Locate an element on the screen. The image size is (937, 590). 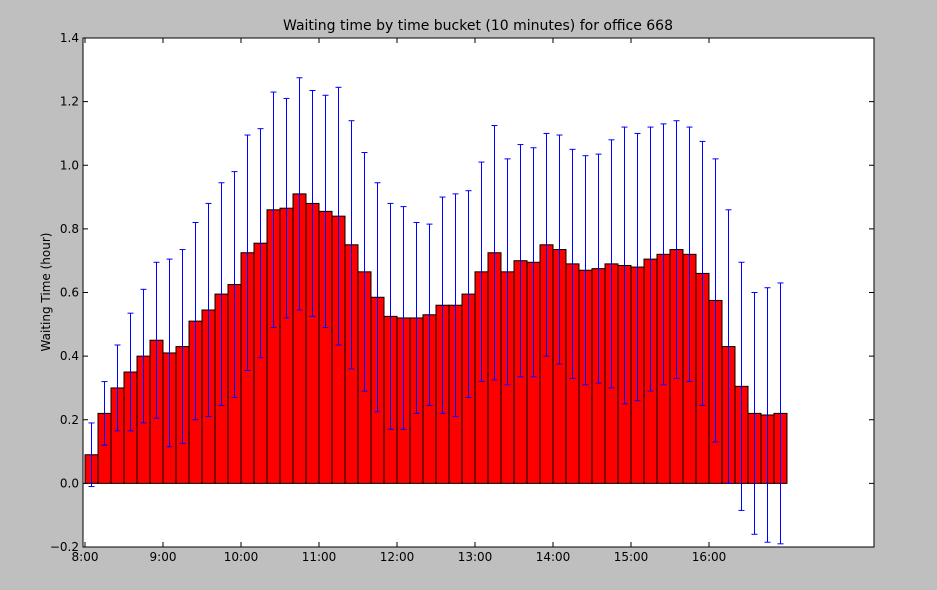
y-tick-label: −0.2 is located at coordinates (64, 547).